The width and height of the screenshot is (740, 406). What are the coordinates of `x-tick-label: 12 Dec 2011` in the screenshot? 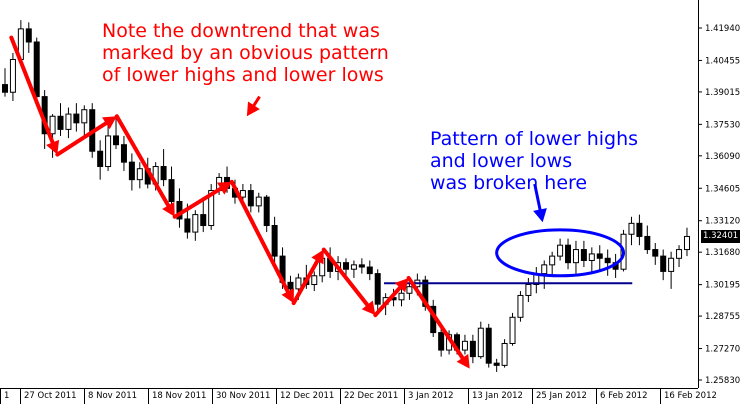 It's located at (307, 396).